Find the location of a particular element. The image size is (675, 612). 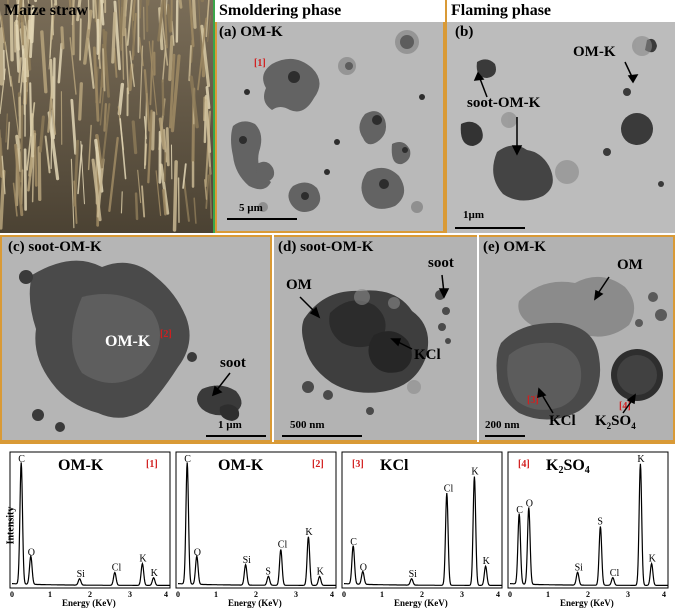

panel-c-label: (c) soot-OM-K is located at coordinates (55, 247).